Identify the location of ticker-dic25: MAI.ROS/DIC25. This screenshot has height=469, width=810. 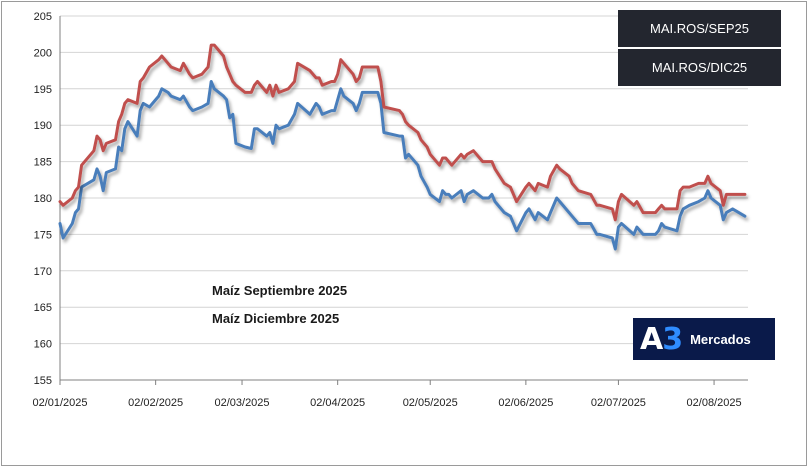
(699, 67).